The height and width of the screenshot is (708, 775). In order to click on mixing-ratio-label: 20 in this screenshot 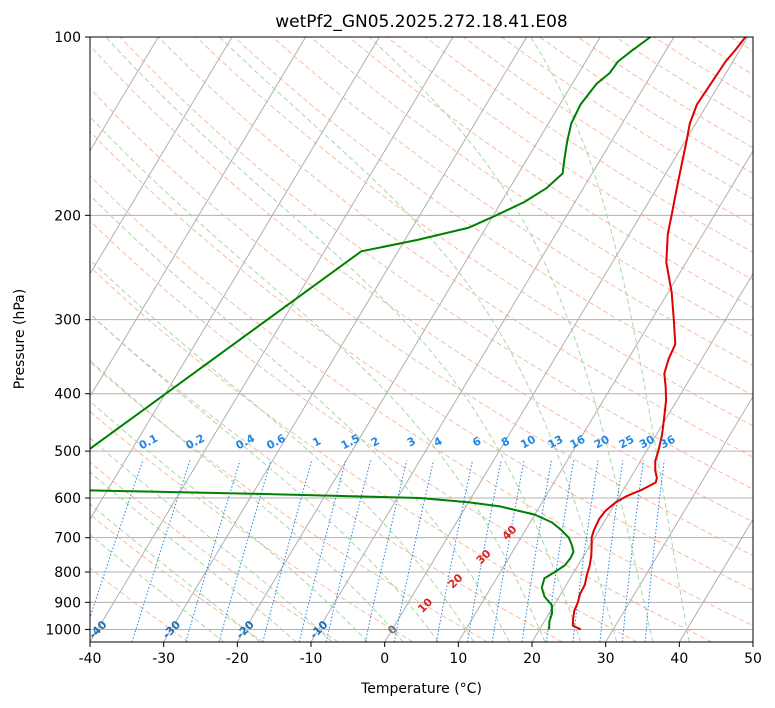, I will do `click(602, 442)`.